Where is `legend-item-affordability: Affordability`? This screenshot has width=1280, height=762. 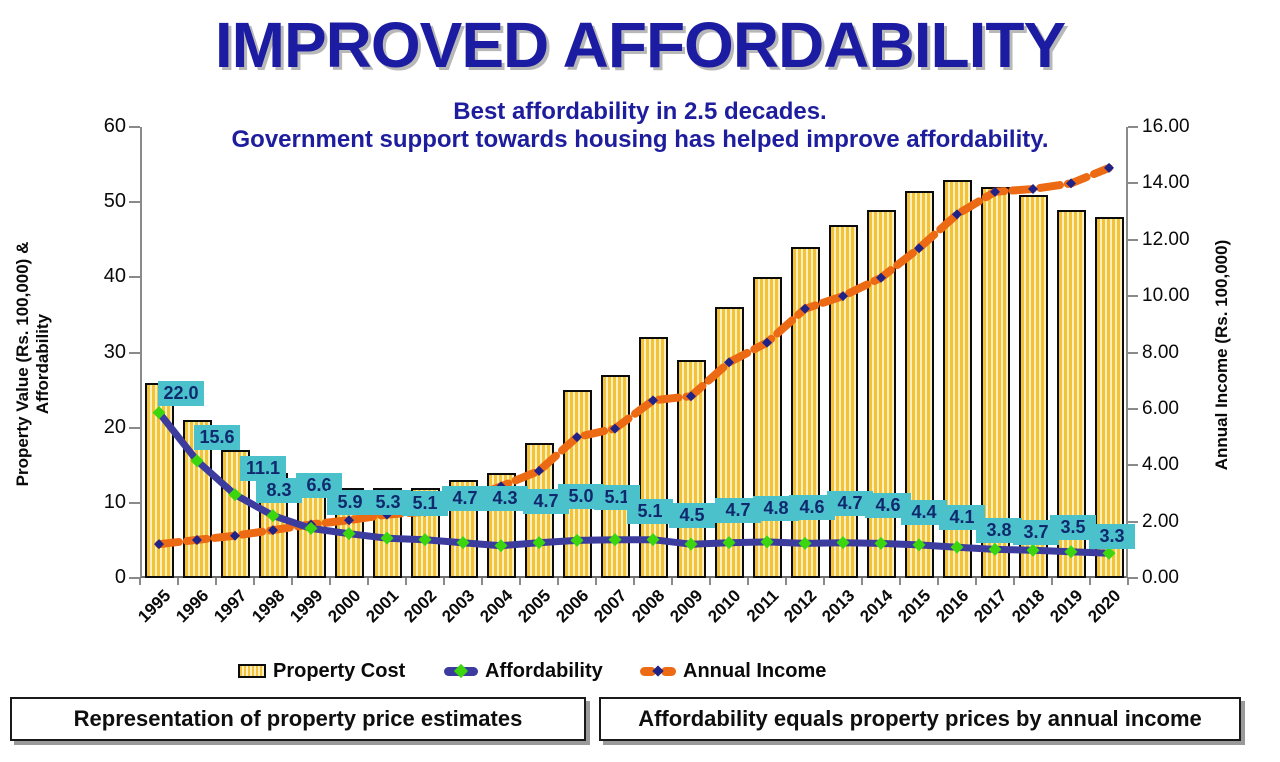
legend-item-affordability: Affordability is located at coordinates (523, 671).